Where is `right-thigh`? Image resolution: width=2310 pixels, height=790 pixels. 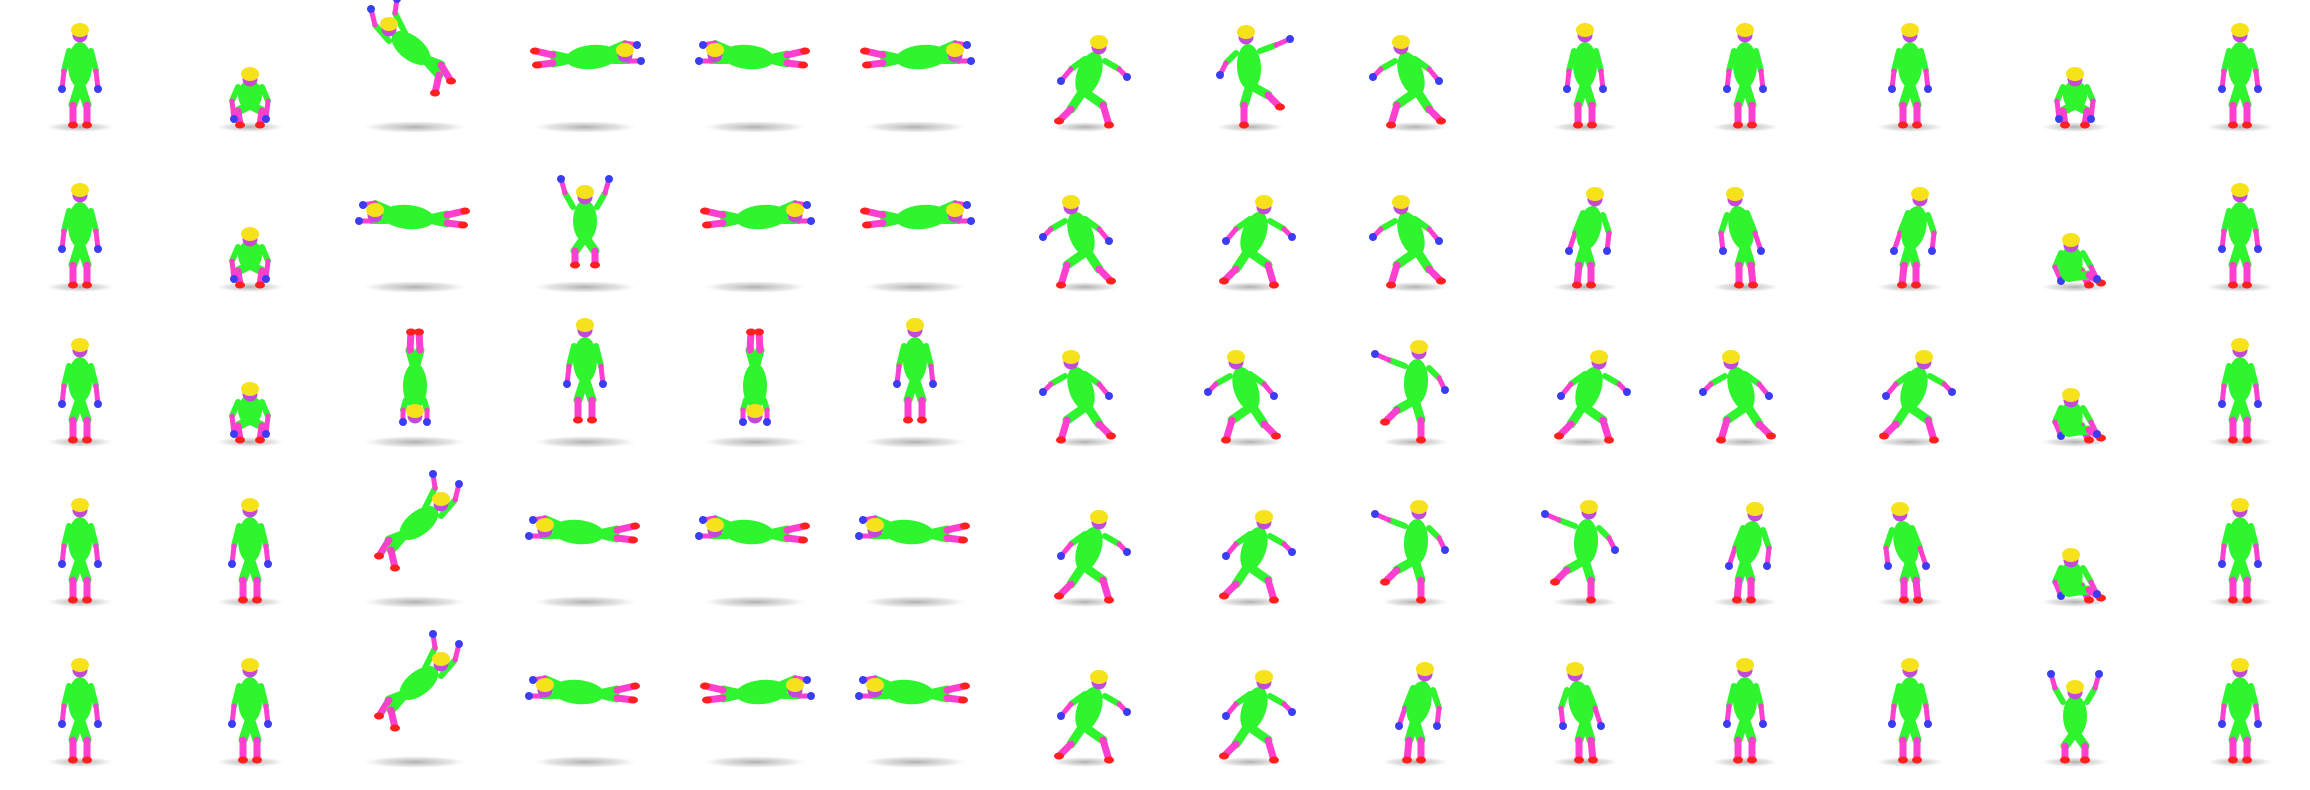
right-thigh is located at coordinates (1258, 733).